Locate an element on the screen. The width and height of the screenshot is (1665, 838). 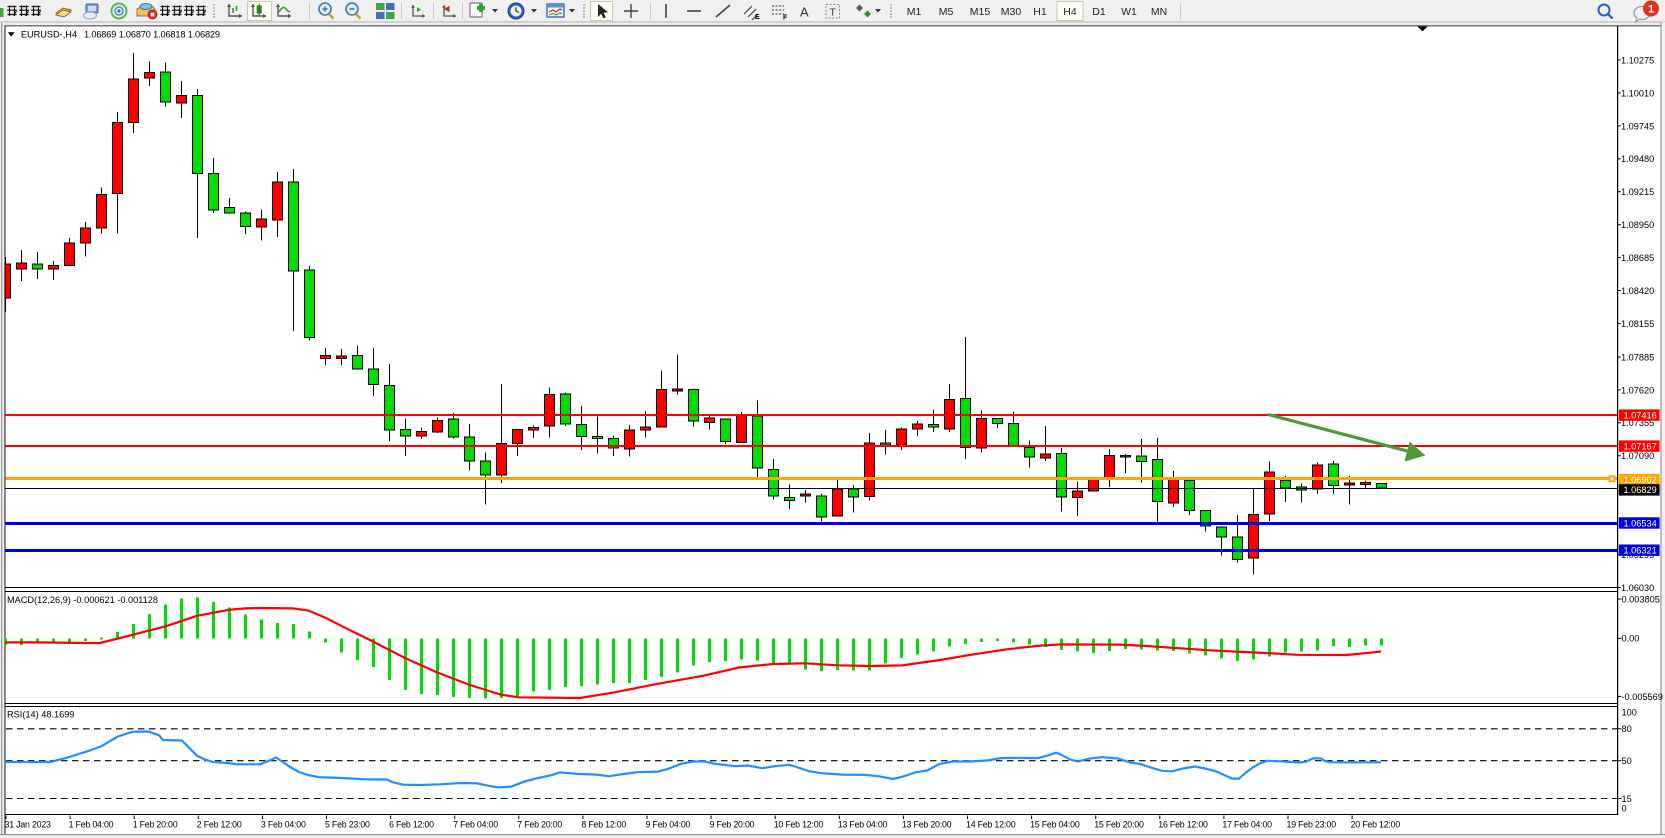
svg-text: -0.005569 is located at coordinates (1642, 697).